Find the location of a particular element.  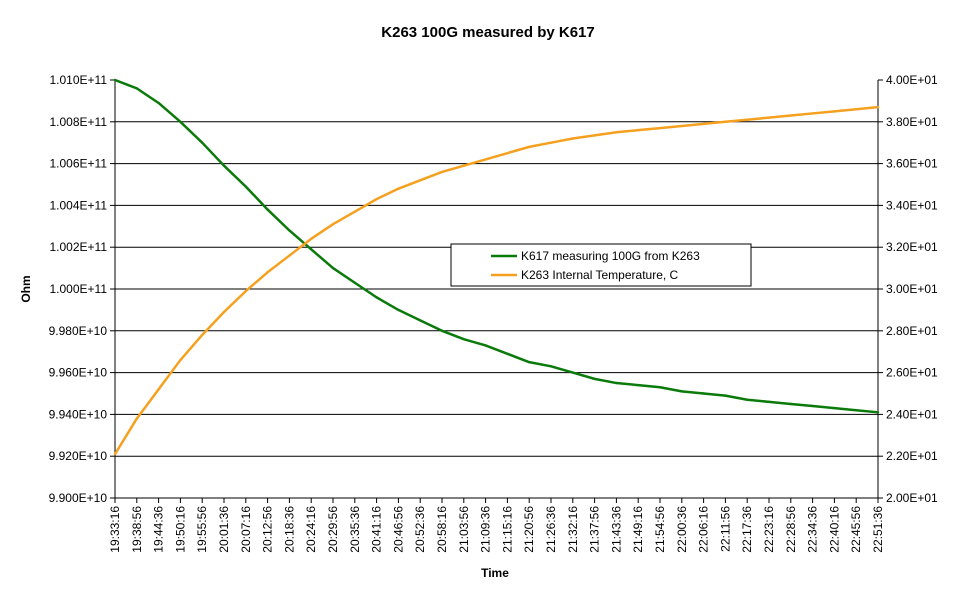

x-tick-label: 20:18:36 is located at coordinates (289, 529).